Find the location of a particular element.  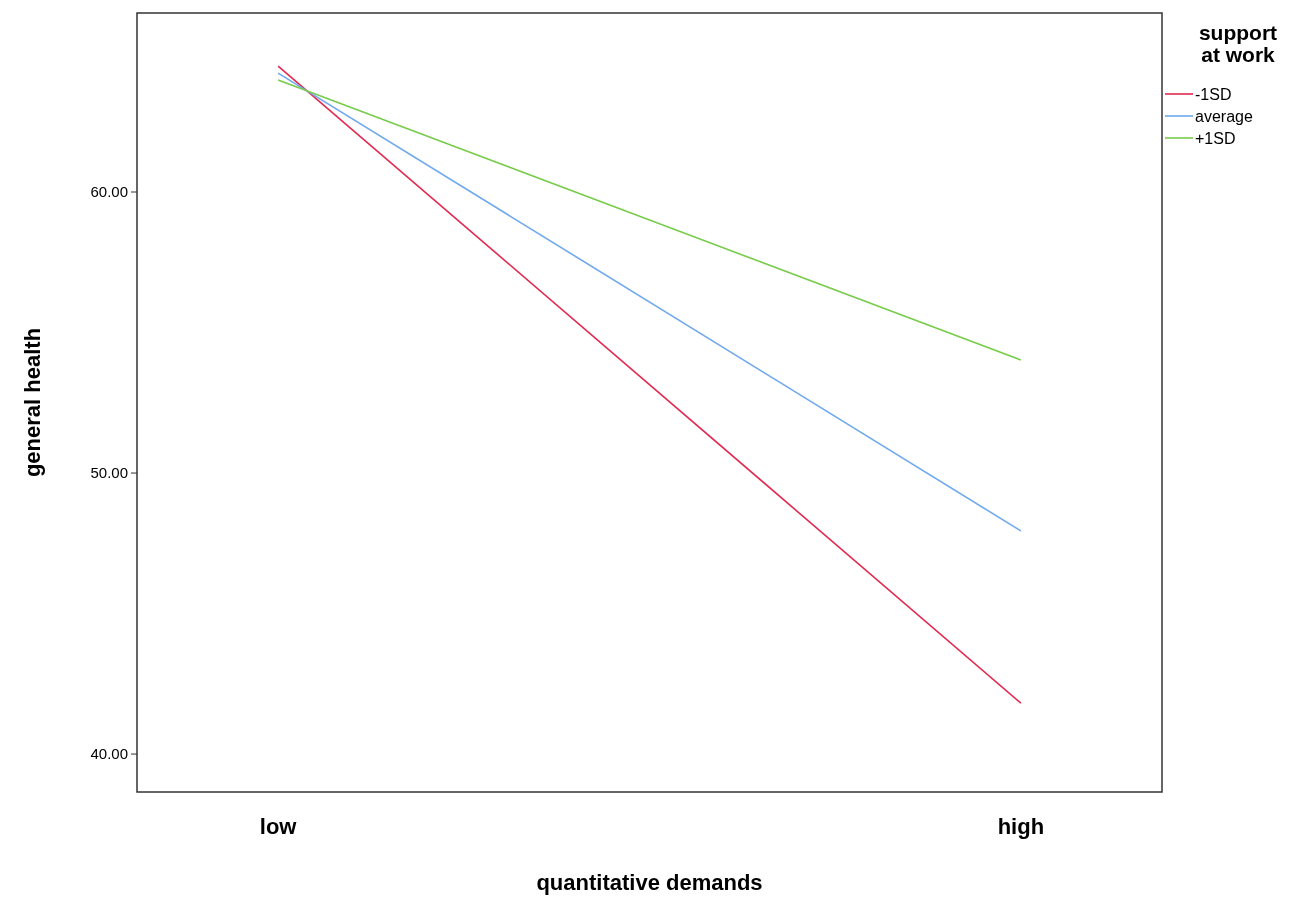

legend-title: support at work is located at coordinates (1238, 43).